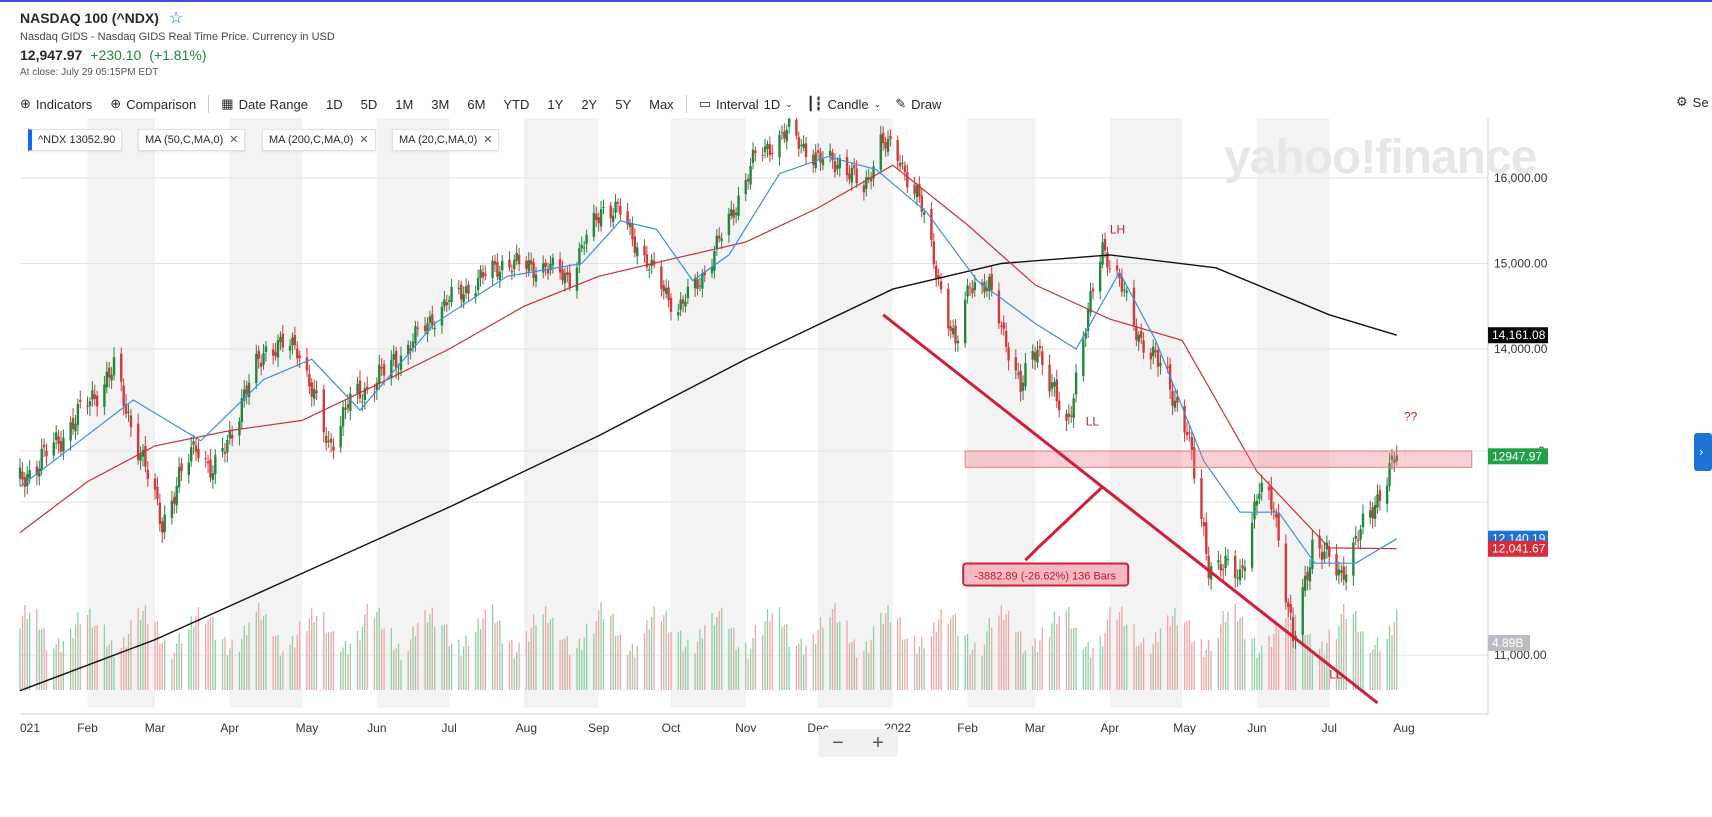  Describe the element at coordinates (671, 728) in the screenshot. I see `x-tick-label: Oct` at that location.